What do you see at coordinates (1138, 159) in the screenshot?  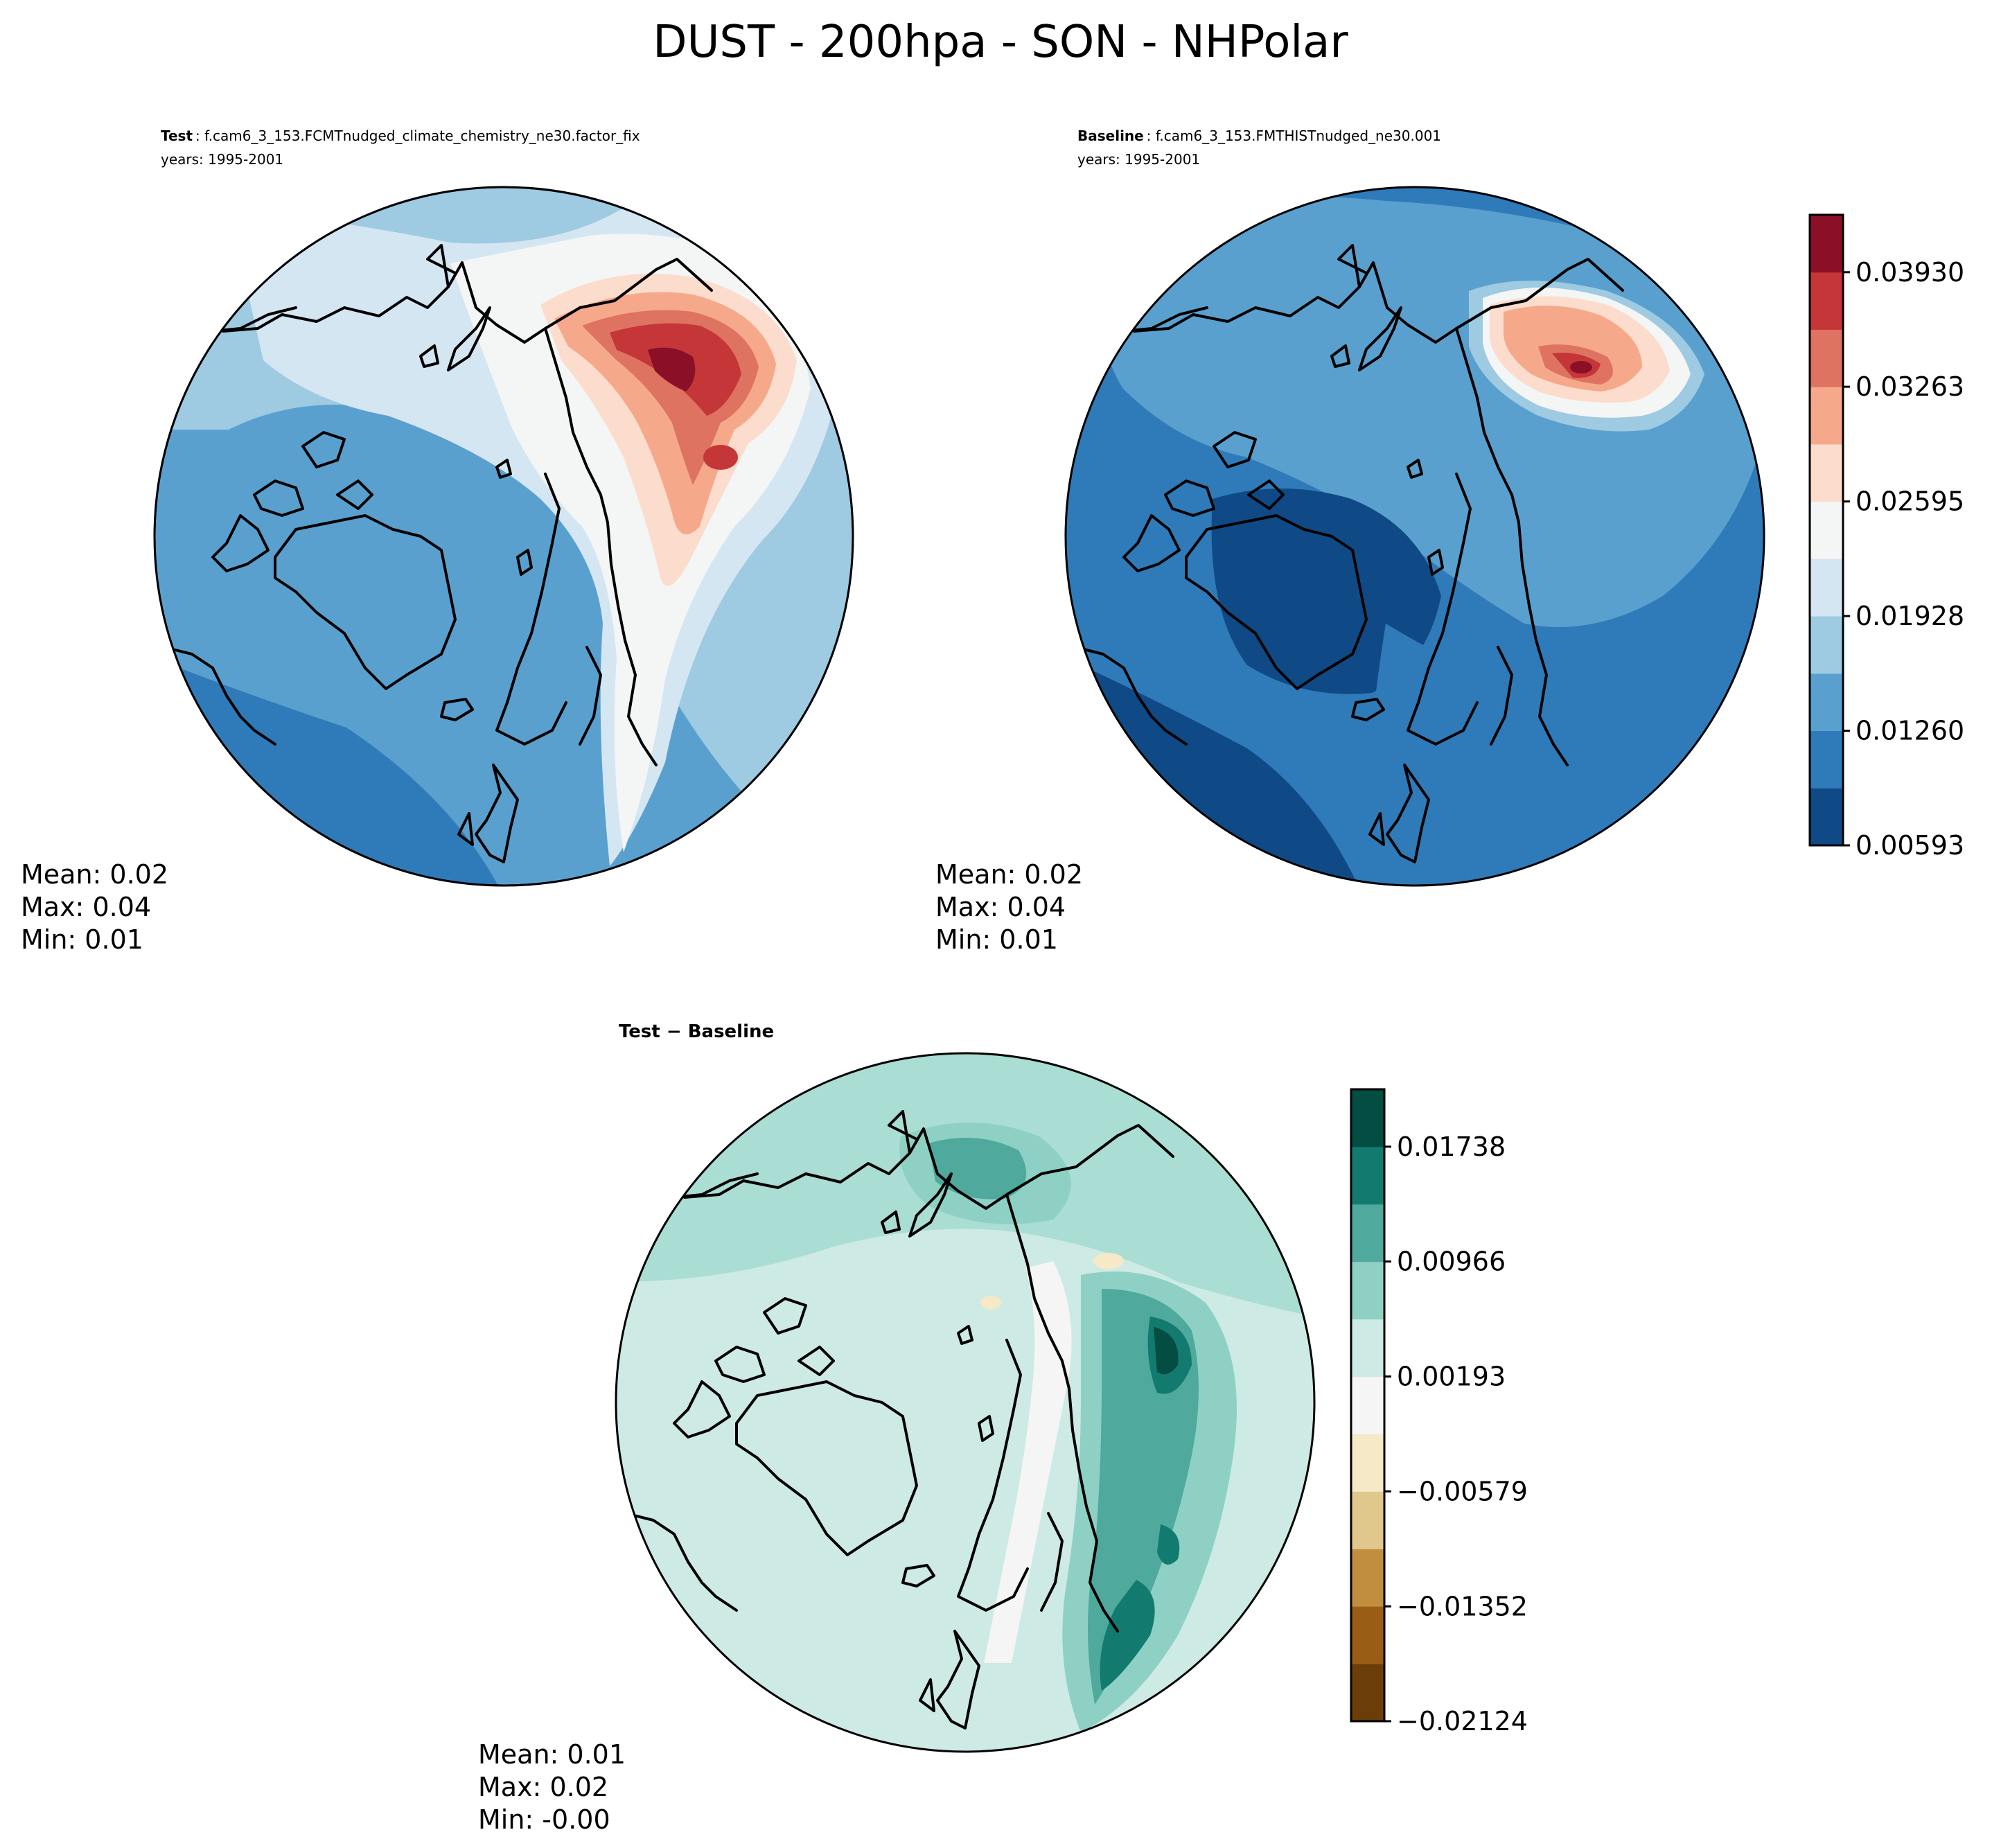 I see `baseline-years: years: 1995-2001` at bounding box center [1138, 159].